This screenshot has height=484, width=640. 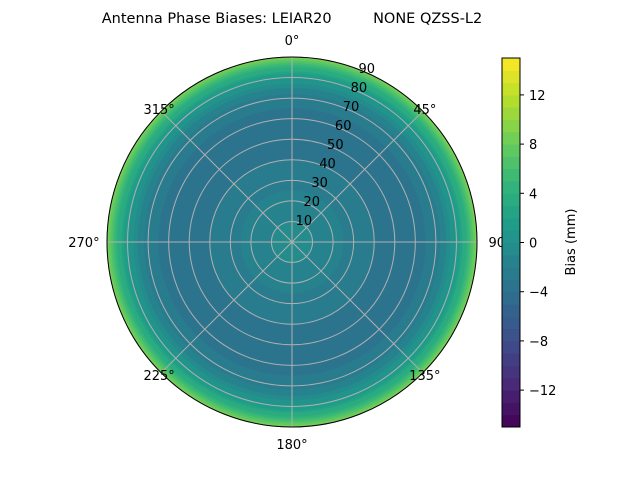 What do you see at coordinates (424, 110) in the screenshot?
I see `theta-tick-label: 45°` at bounding box center [424, 110].